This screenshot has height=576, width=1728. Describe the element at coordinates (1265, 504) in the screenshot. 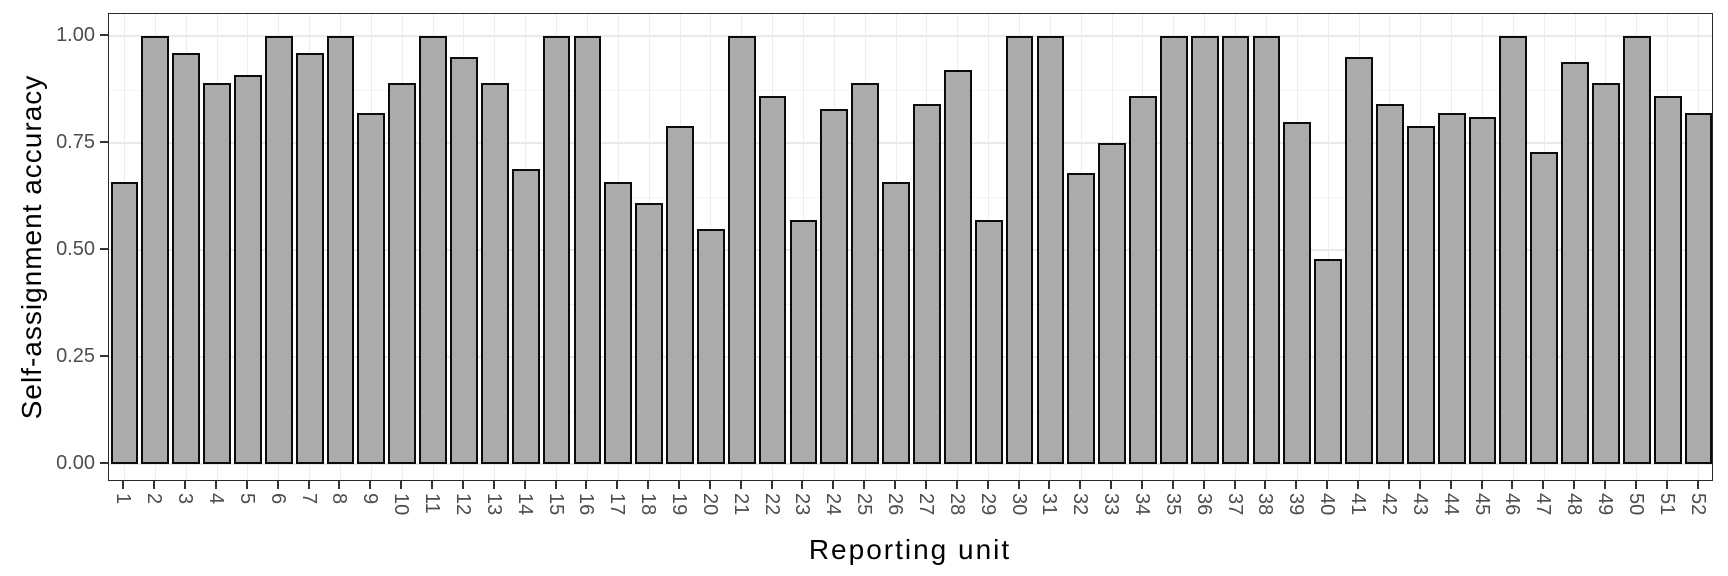

I see `x-tick-label: 38` at that location.